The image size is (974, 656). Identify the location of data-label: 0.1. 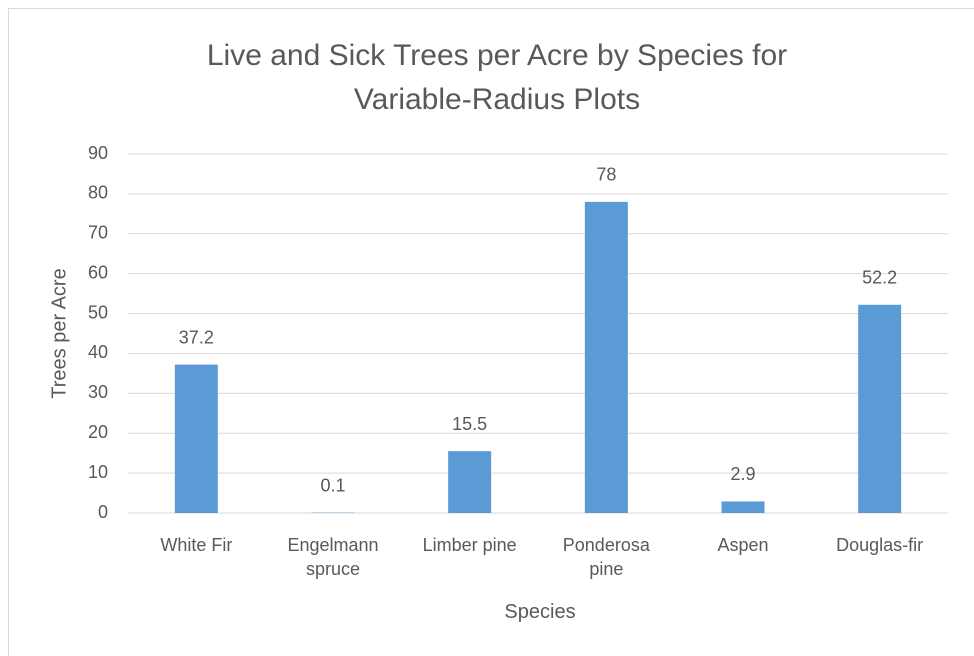
(332, 485).